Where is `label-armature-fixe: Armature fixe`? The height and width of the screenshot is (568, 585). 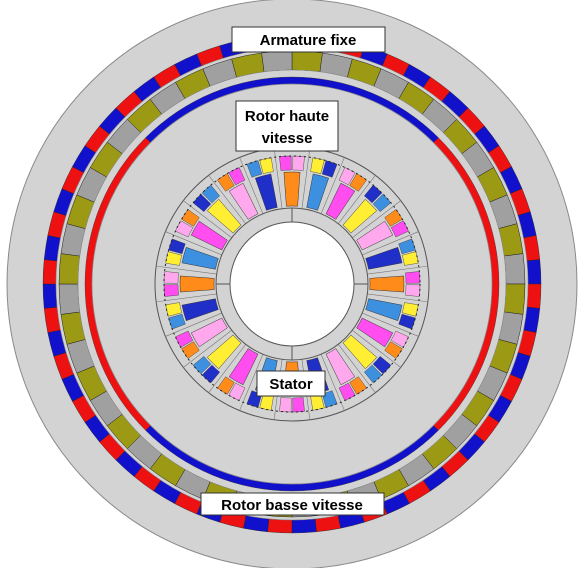
label-armature-fixe: Armature fixe is located at coordinates (308, 39).